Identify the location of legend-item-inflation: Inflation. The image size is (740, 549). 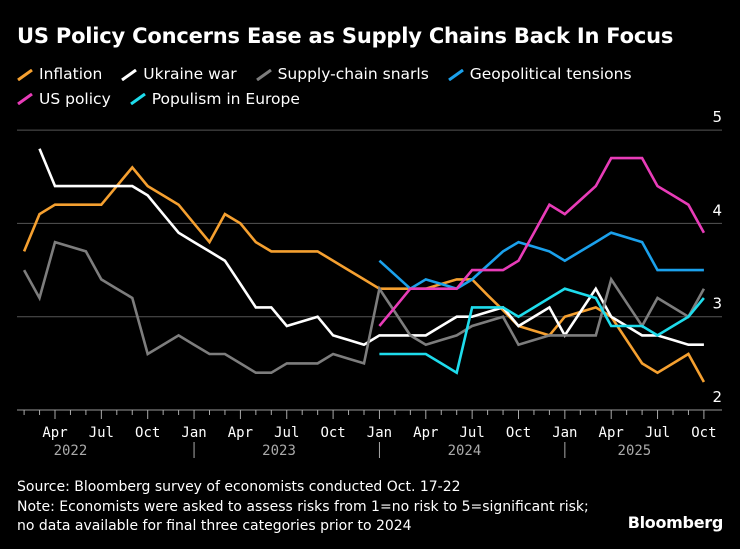
(59, 74).